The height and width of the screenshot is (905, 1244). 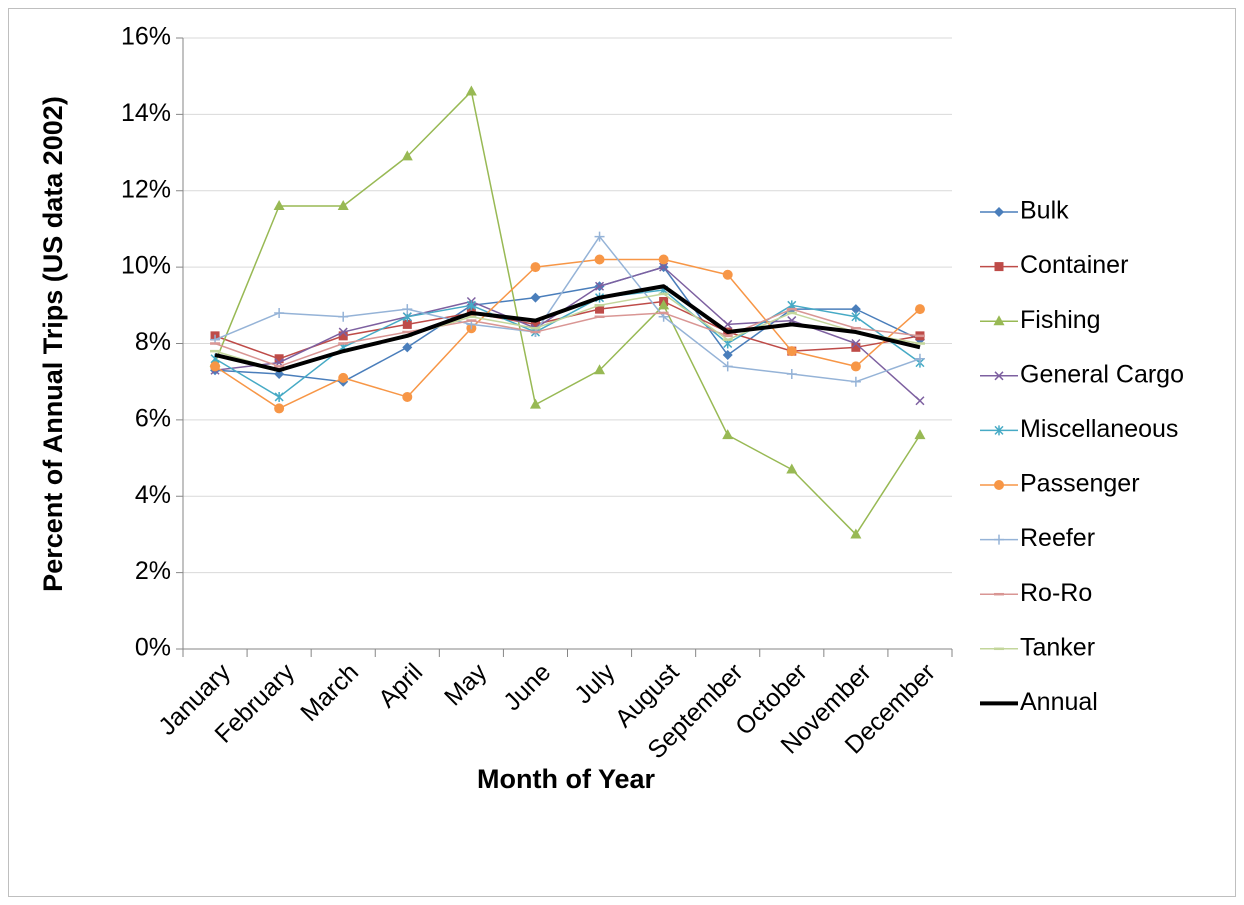 I want to click on y-tick-label: 16%, so click(x=146, y=37).